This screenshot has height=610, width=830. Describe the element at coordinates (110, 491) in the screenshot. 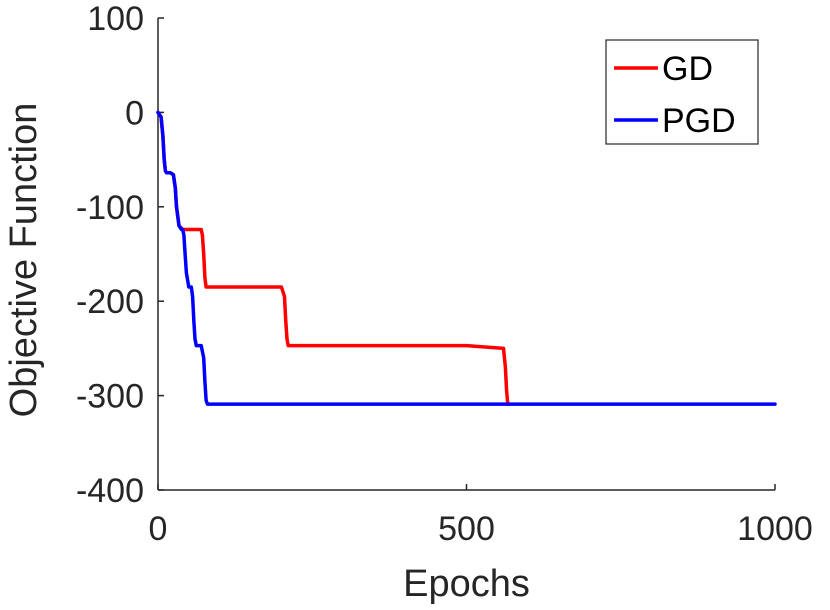

I see `y-tick-label: -400` at that location.